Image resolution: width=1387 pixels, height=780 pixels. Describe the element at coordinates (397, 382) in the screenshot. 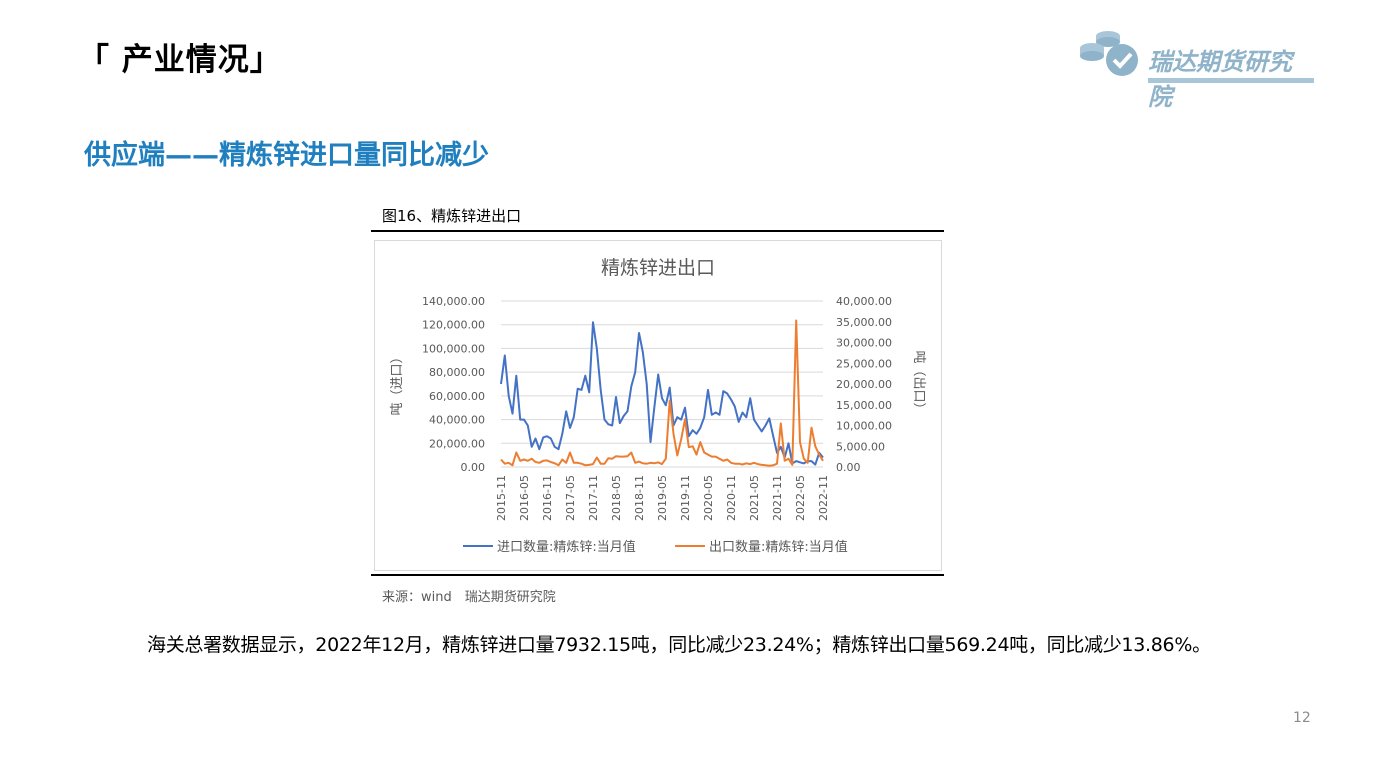

I see `left-axis-label: 吨（进口）` at that location.